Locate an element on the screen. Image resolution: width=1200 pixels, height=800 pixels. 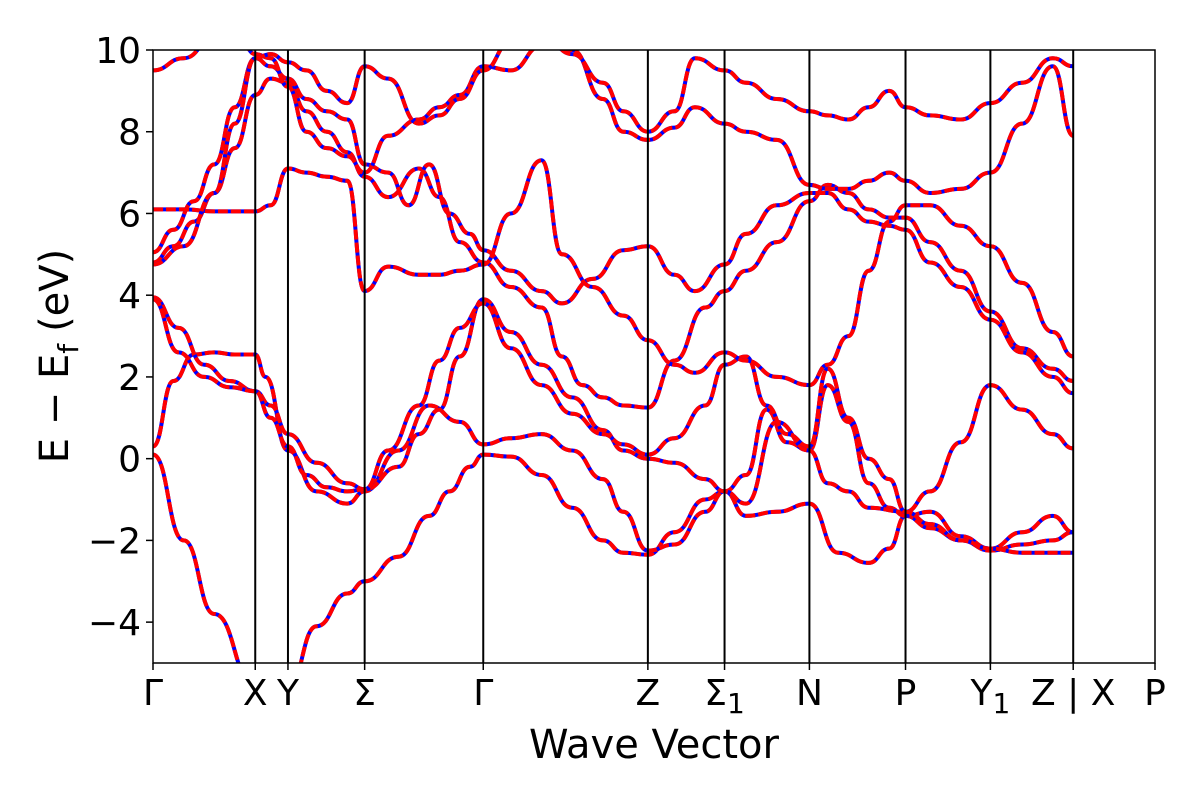
x-tick-label-text: Z is located at coordinates (648, 693).